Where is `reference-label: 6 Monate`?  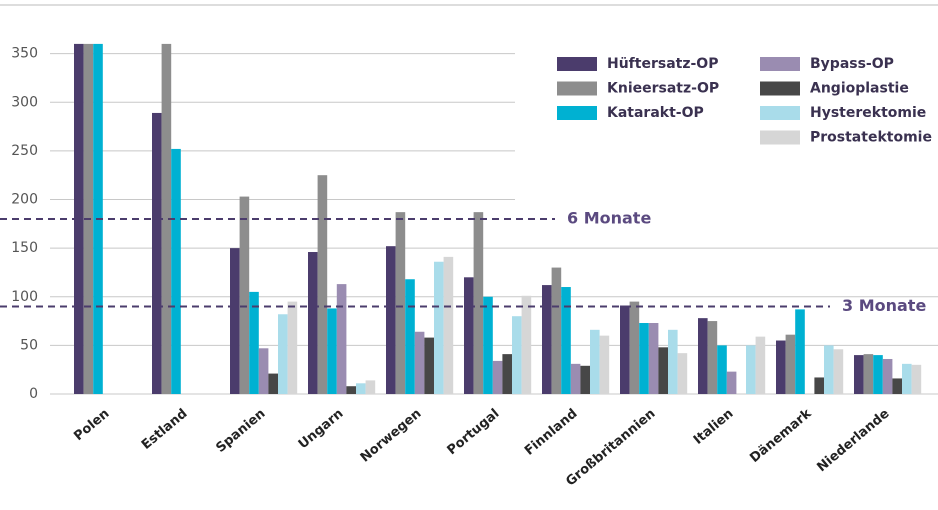 reference-label: 6 Monate is located at coordinates (609, 217).